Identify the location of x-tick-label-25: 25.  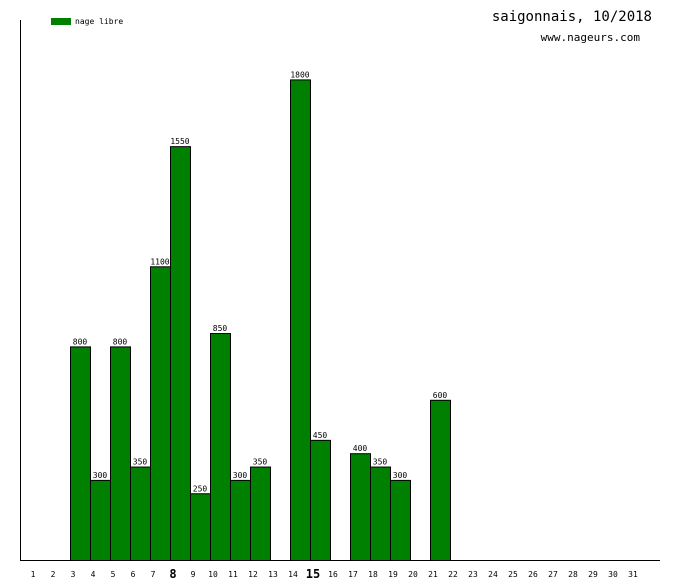
(513, 574).